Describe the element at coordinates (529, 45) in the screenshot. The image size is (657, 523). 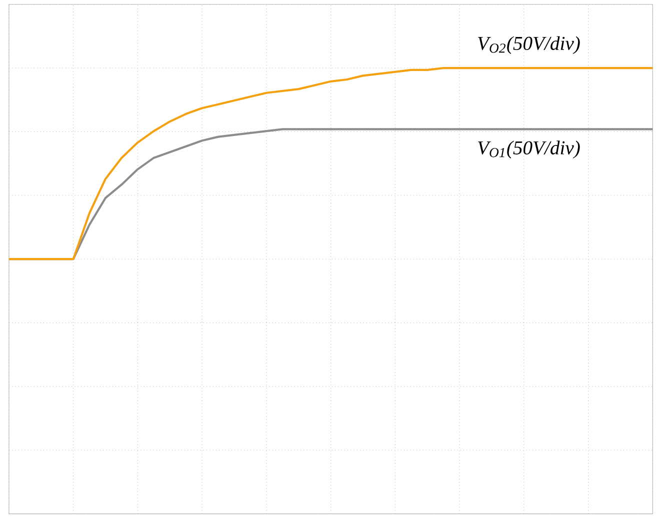
I see `series-label: V$_{O2}$(50V/div)` at that location.